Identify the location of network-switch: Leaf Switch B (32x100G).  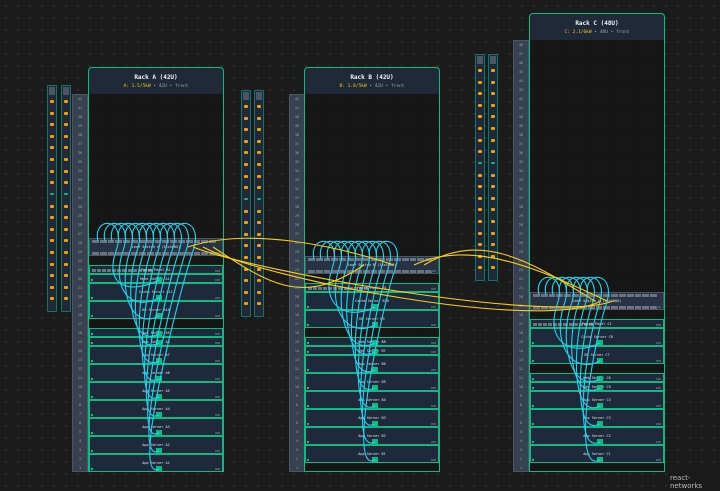
(372, 265).